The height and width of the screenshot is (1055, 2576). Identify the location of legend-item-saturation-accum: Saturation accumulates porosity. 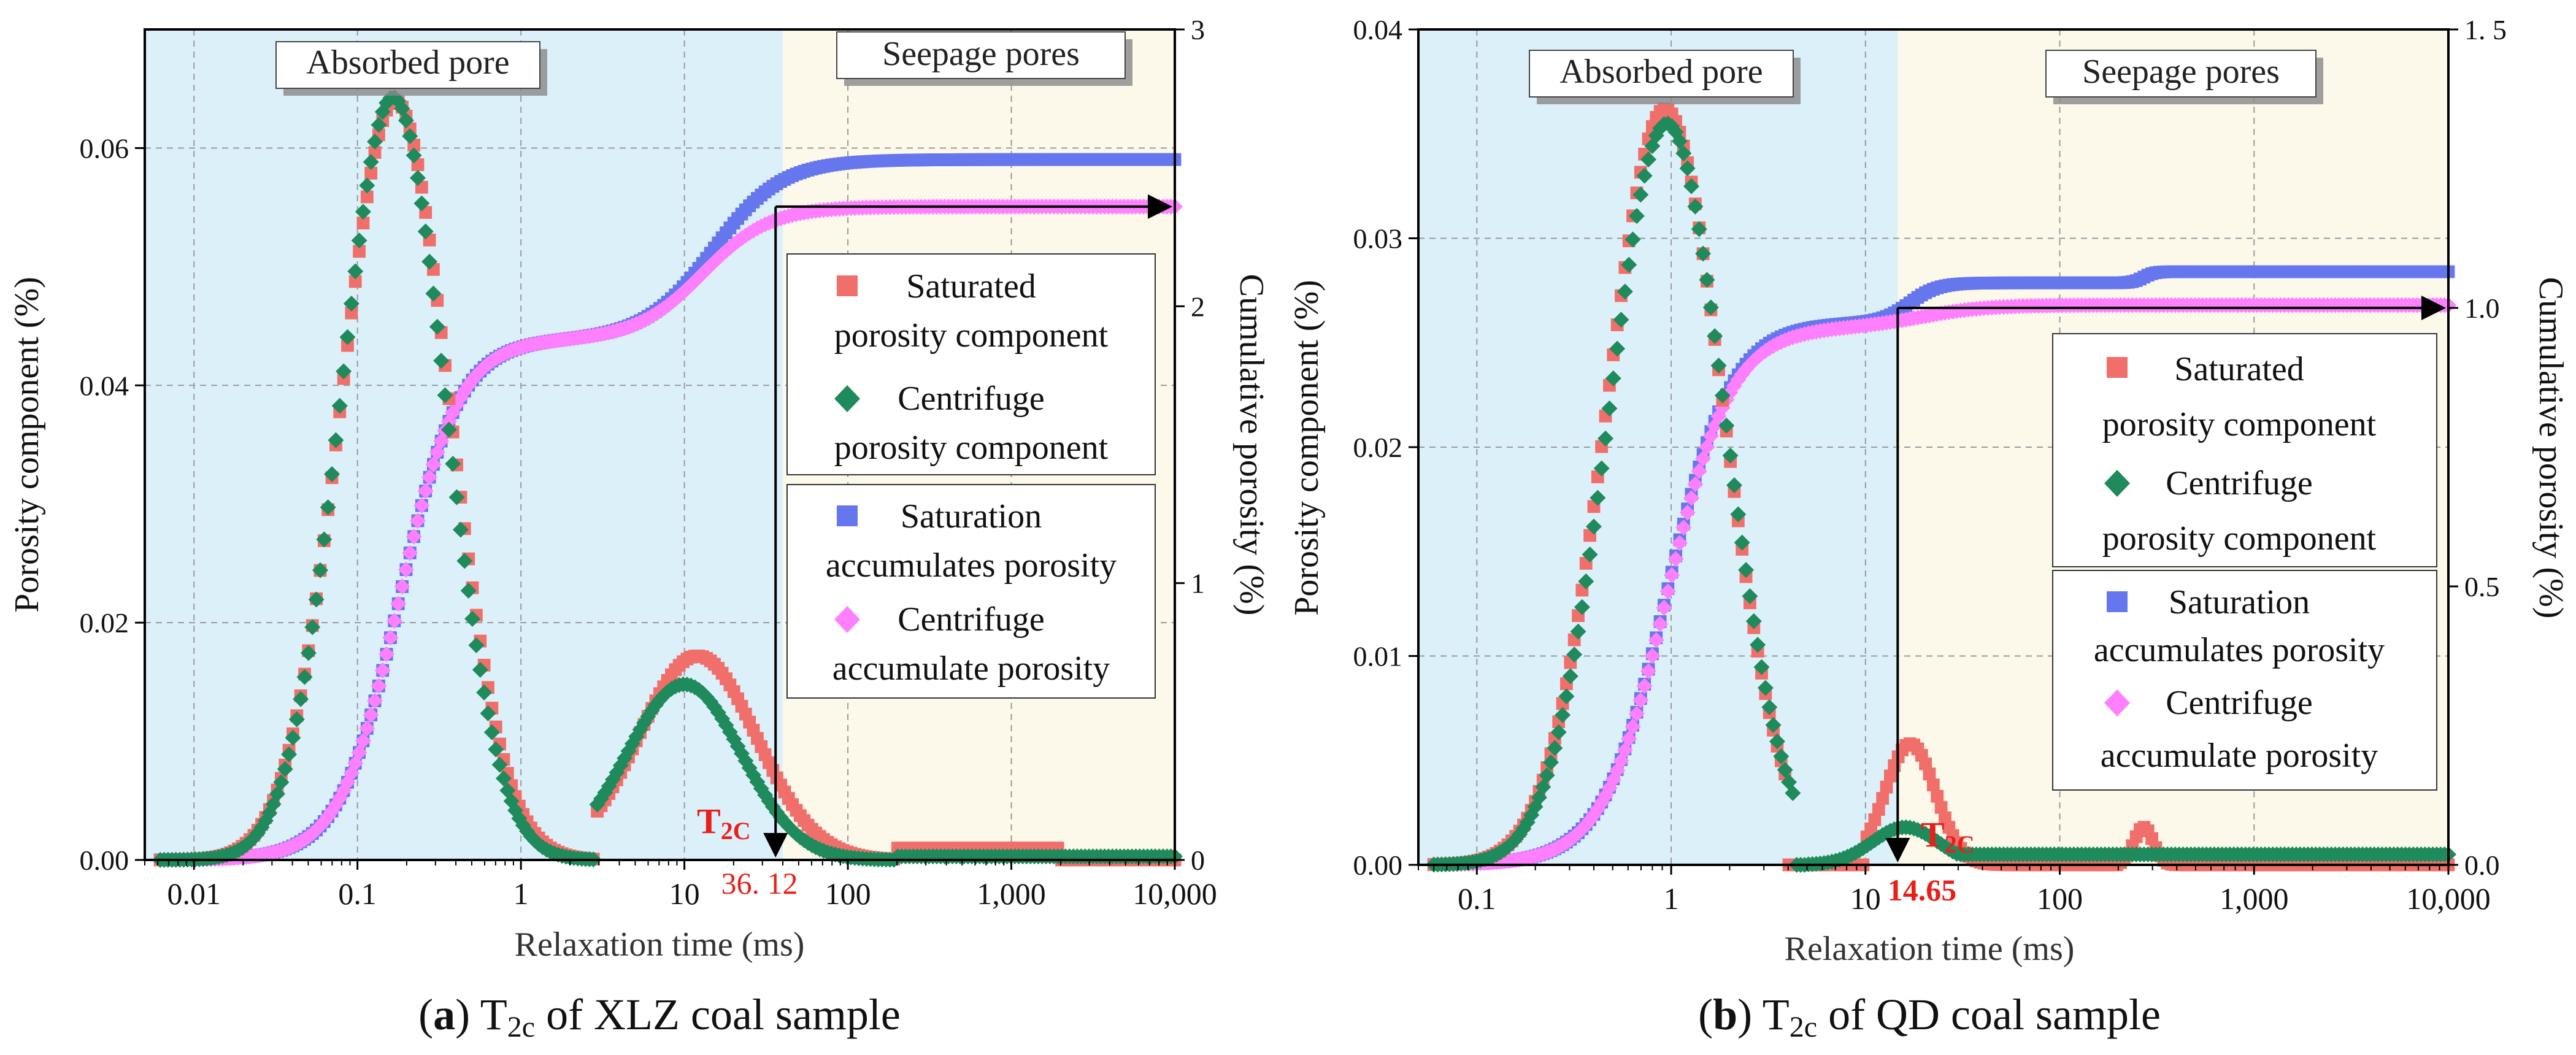
(971, 541).